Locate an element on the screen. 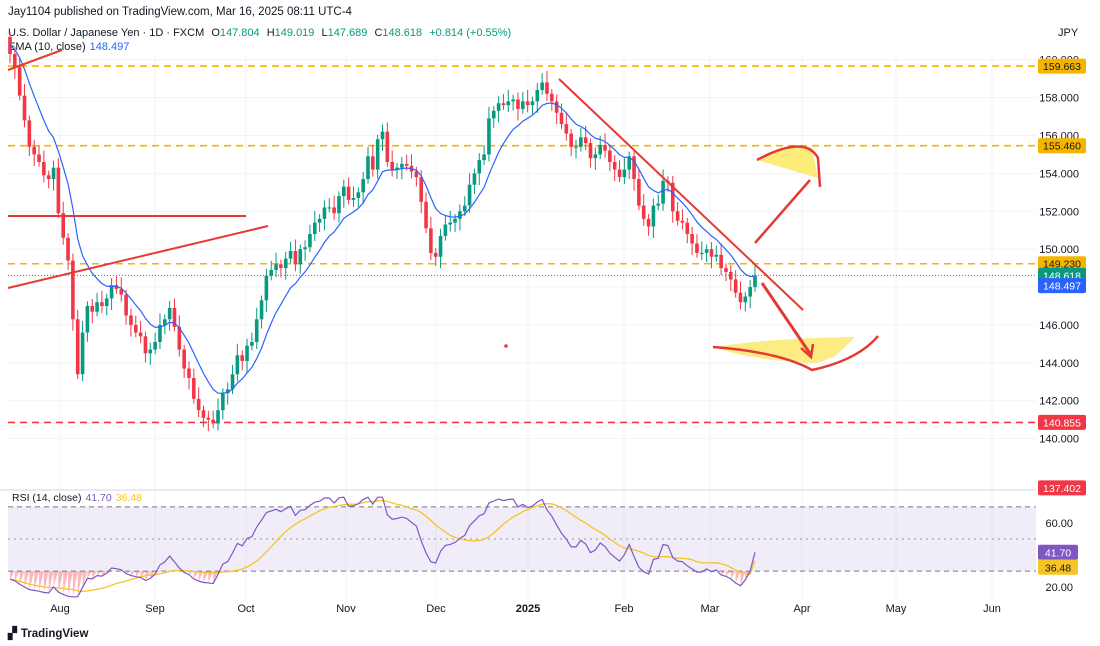 This screenshot has height=646, width=1100. close-label: C is located at coordinates (378, 33).